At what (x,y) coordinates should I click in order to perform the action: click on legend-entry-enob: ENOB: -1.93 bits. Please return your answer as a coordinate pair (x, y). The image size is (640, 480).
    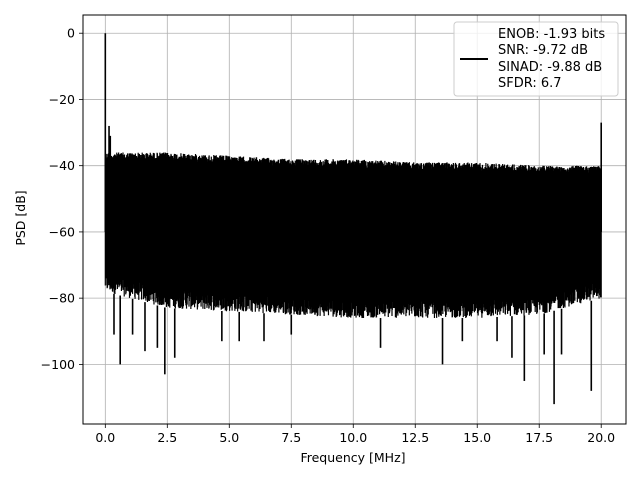
    Looking at the image, I should click on (551, 34).